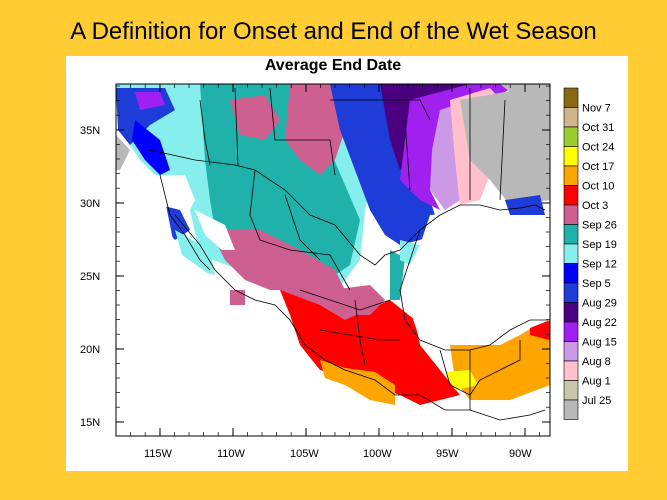  What do you see at coordinates (596, 362) in the screenshot?
I see `legend-label: Aug 8` at bounding box center [596, 362].